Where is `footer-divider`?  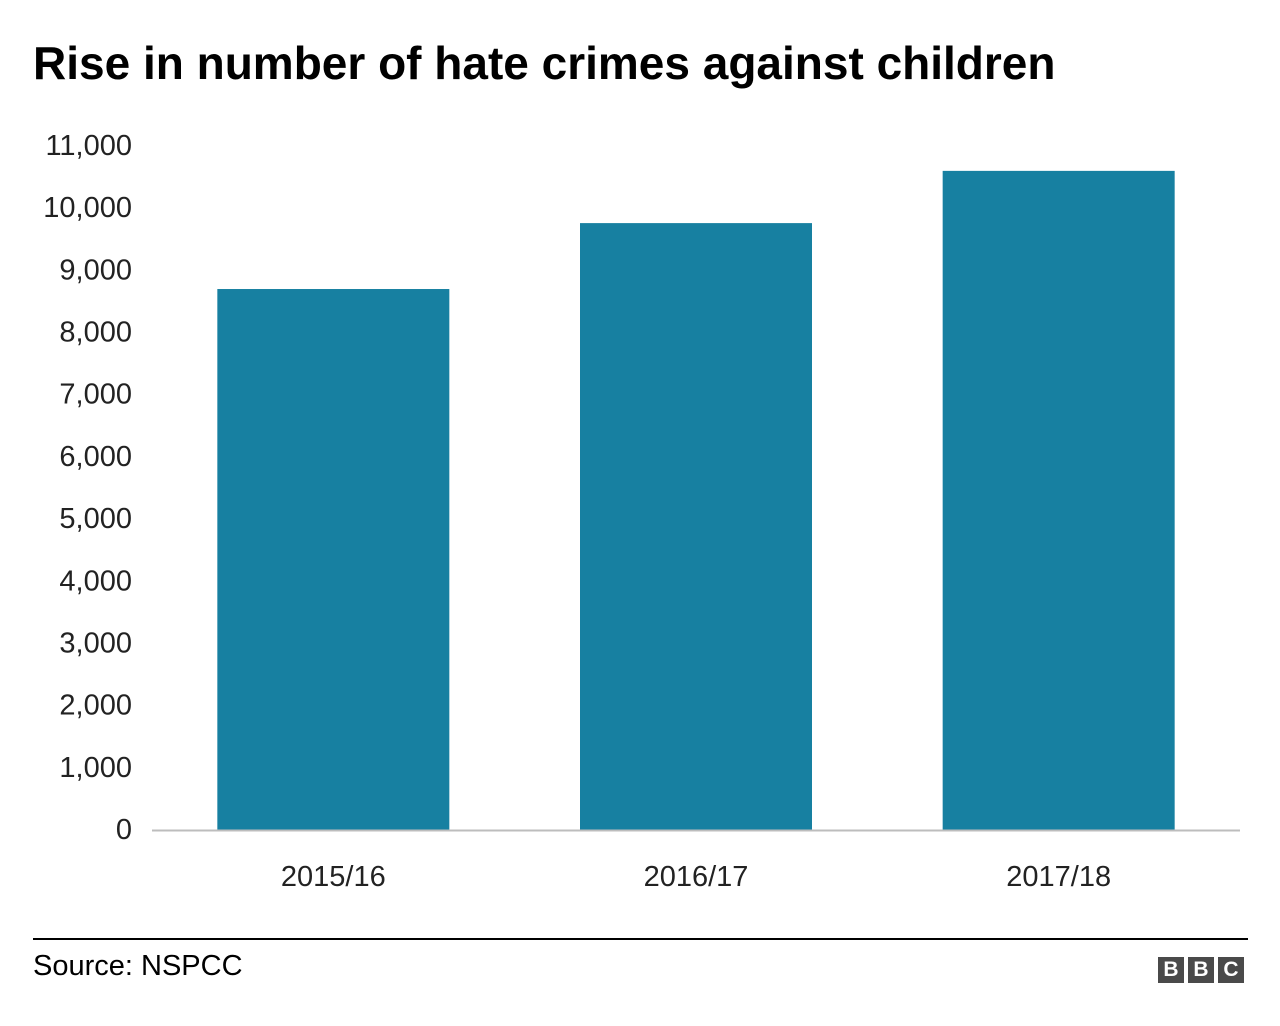
footer-divider is located at coordinates (640, 939).